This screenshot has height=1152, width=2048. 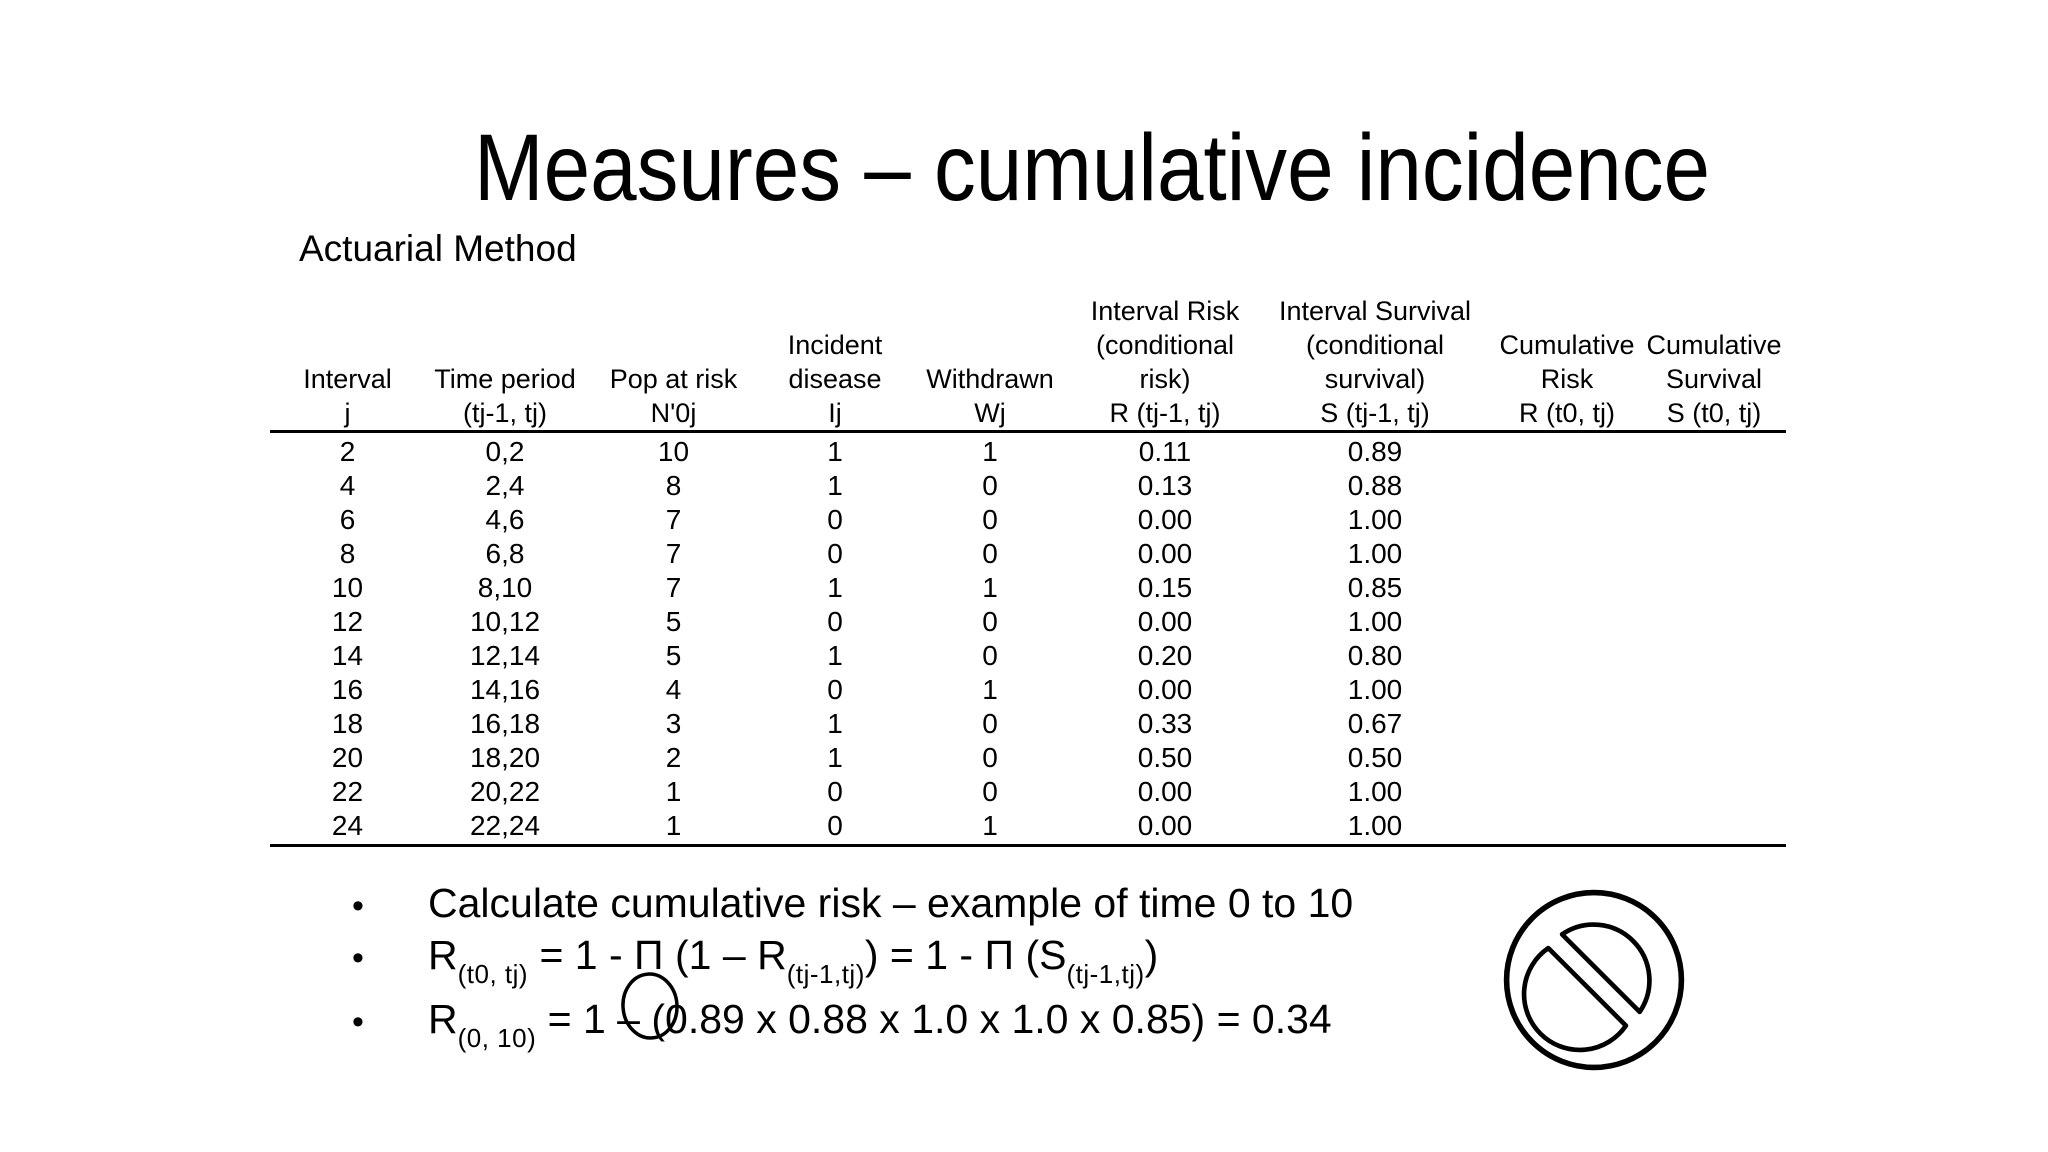 I want to click on table-cell: 0.50, so click(x=1165, y=757).